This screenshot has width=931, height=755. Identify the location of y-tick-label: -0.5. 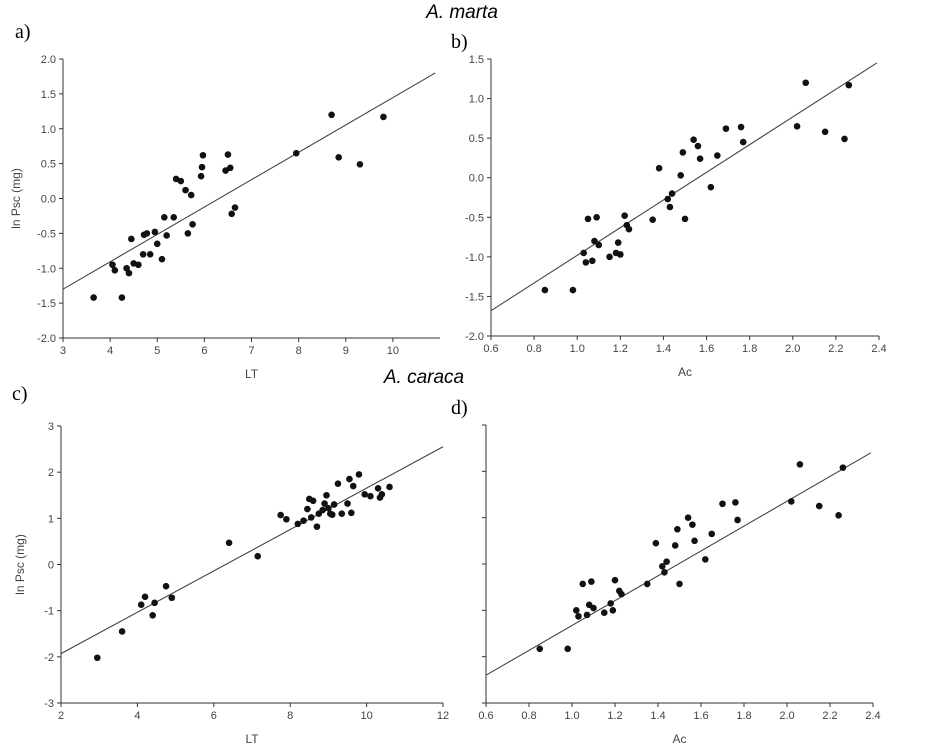
(474, 218).